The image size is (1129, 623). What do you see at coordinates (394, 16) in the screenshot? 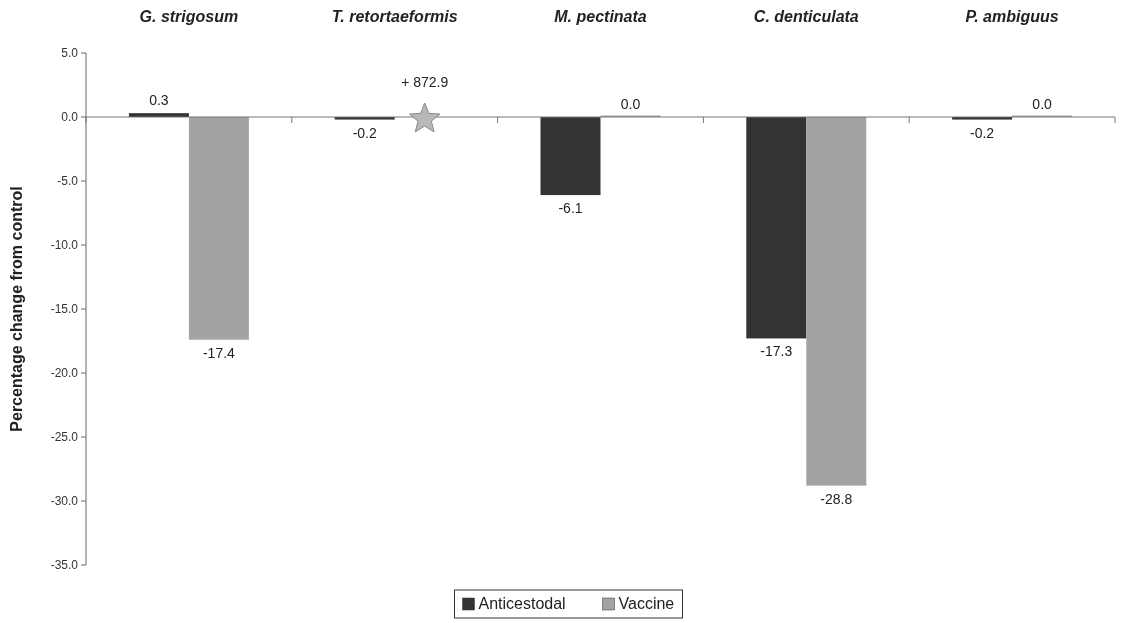
I see `x-tick-label: T. retortaeformis` at bounding box center [394, 16].